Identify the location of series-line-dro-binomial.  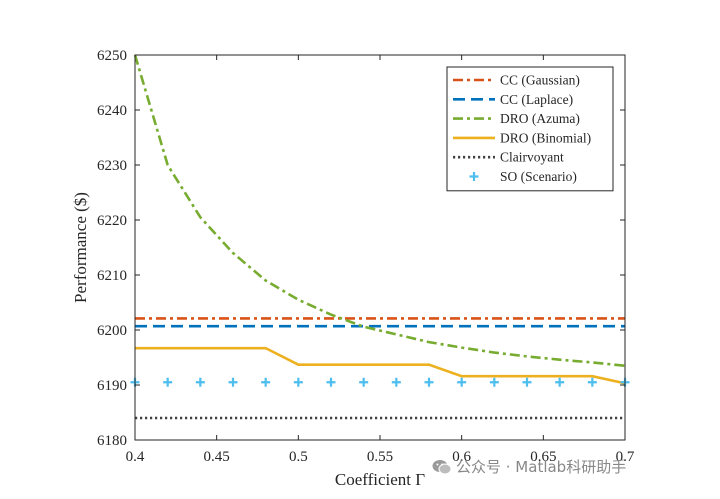
(380, 365).